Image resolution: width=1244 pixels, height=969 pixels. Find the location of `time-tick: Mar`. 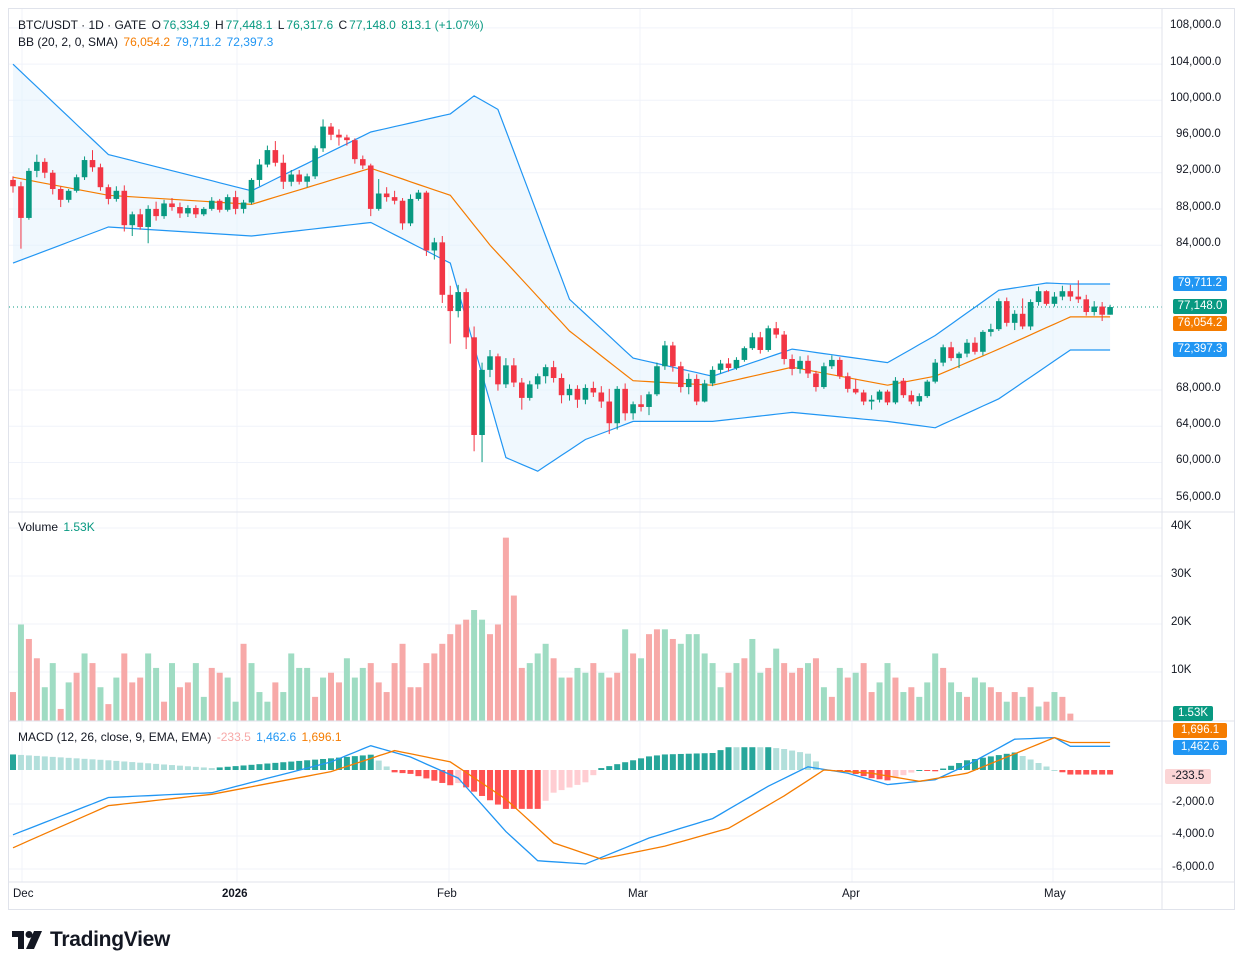

time-tick: Mar is located at coordinates (638, 894).